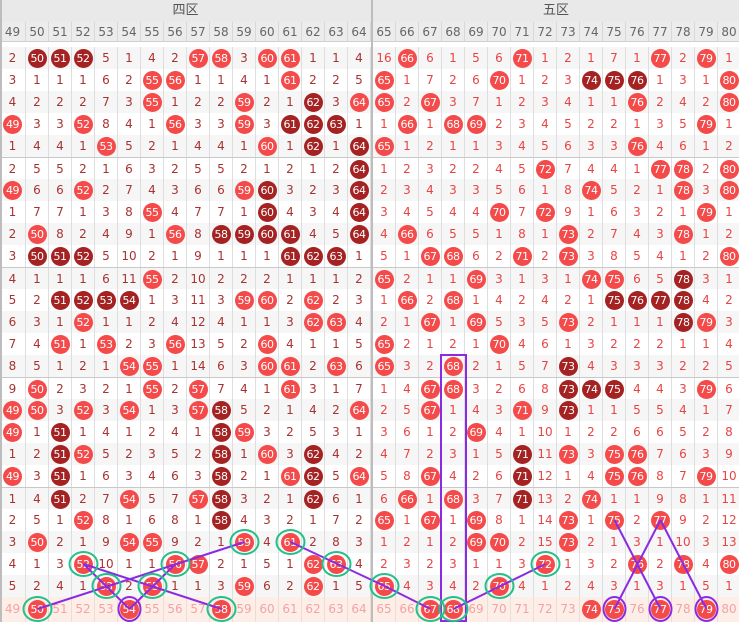  What do you see at coordinates (453, 32) in the screenshot?
I see `column-header: 68` at bounding box center [453, 32].